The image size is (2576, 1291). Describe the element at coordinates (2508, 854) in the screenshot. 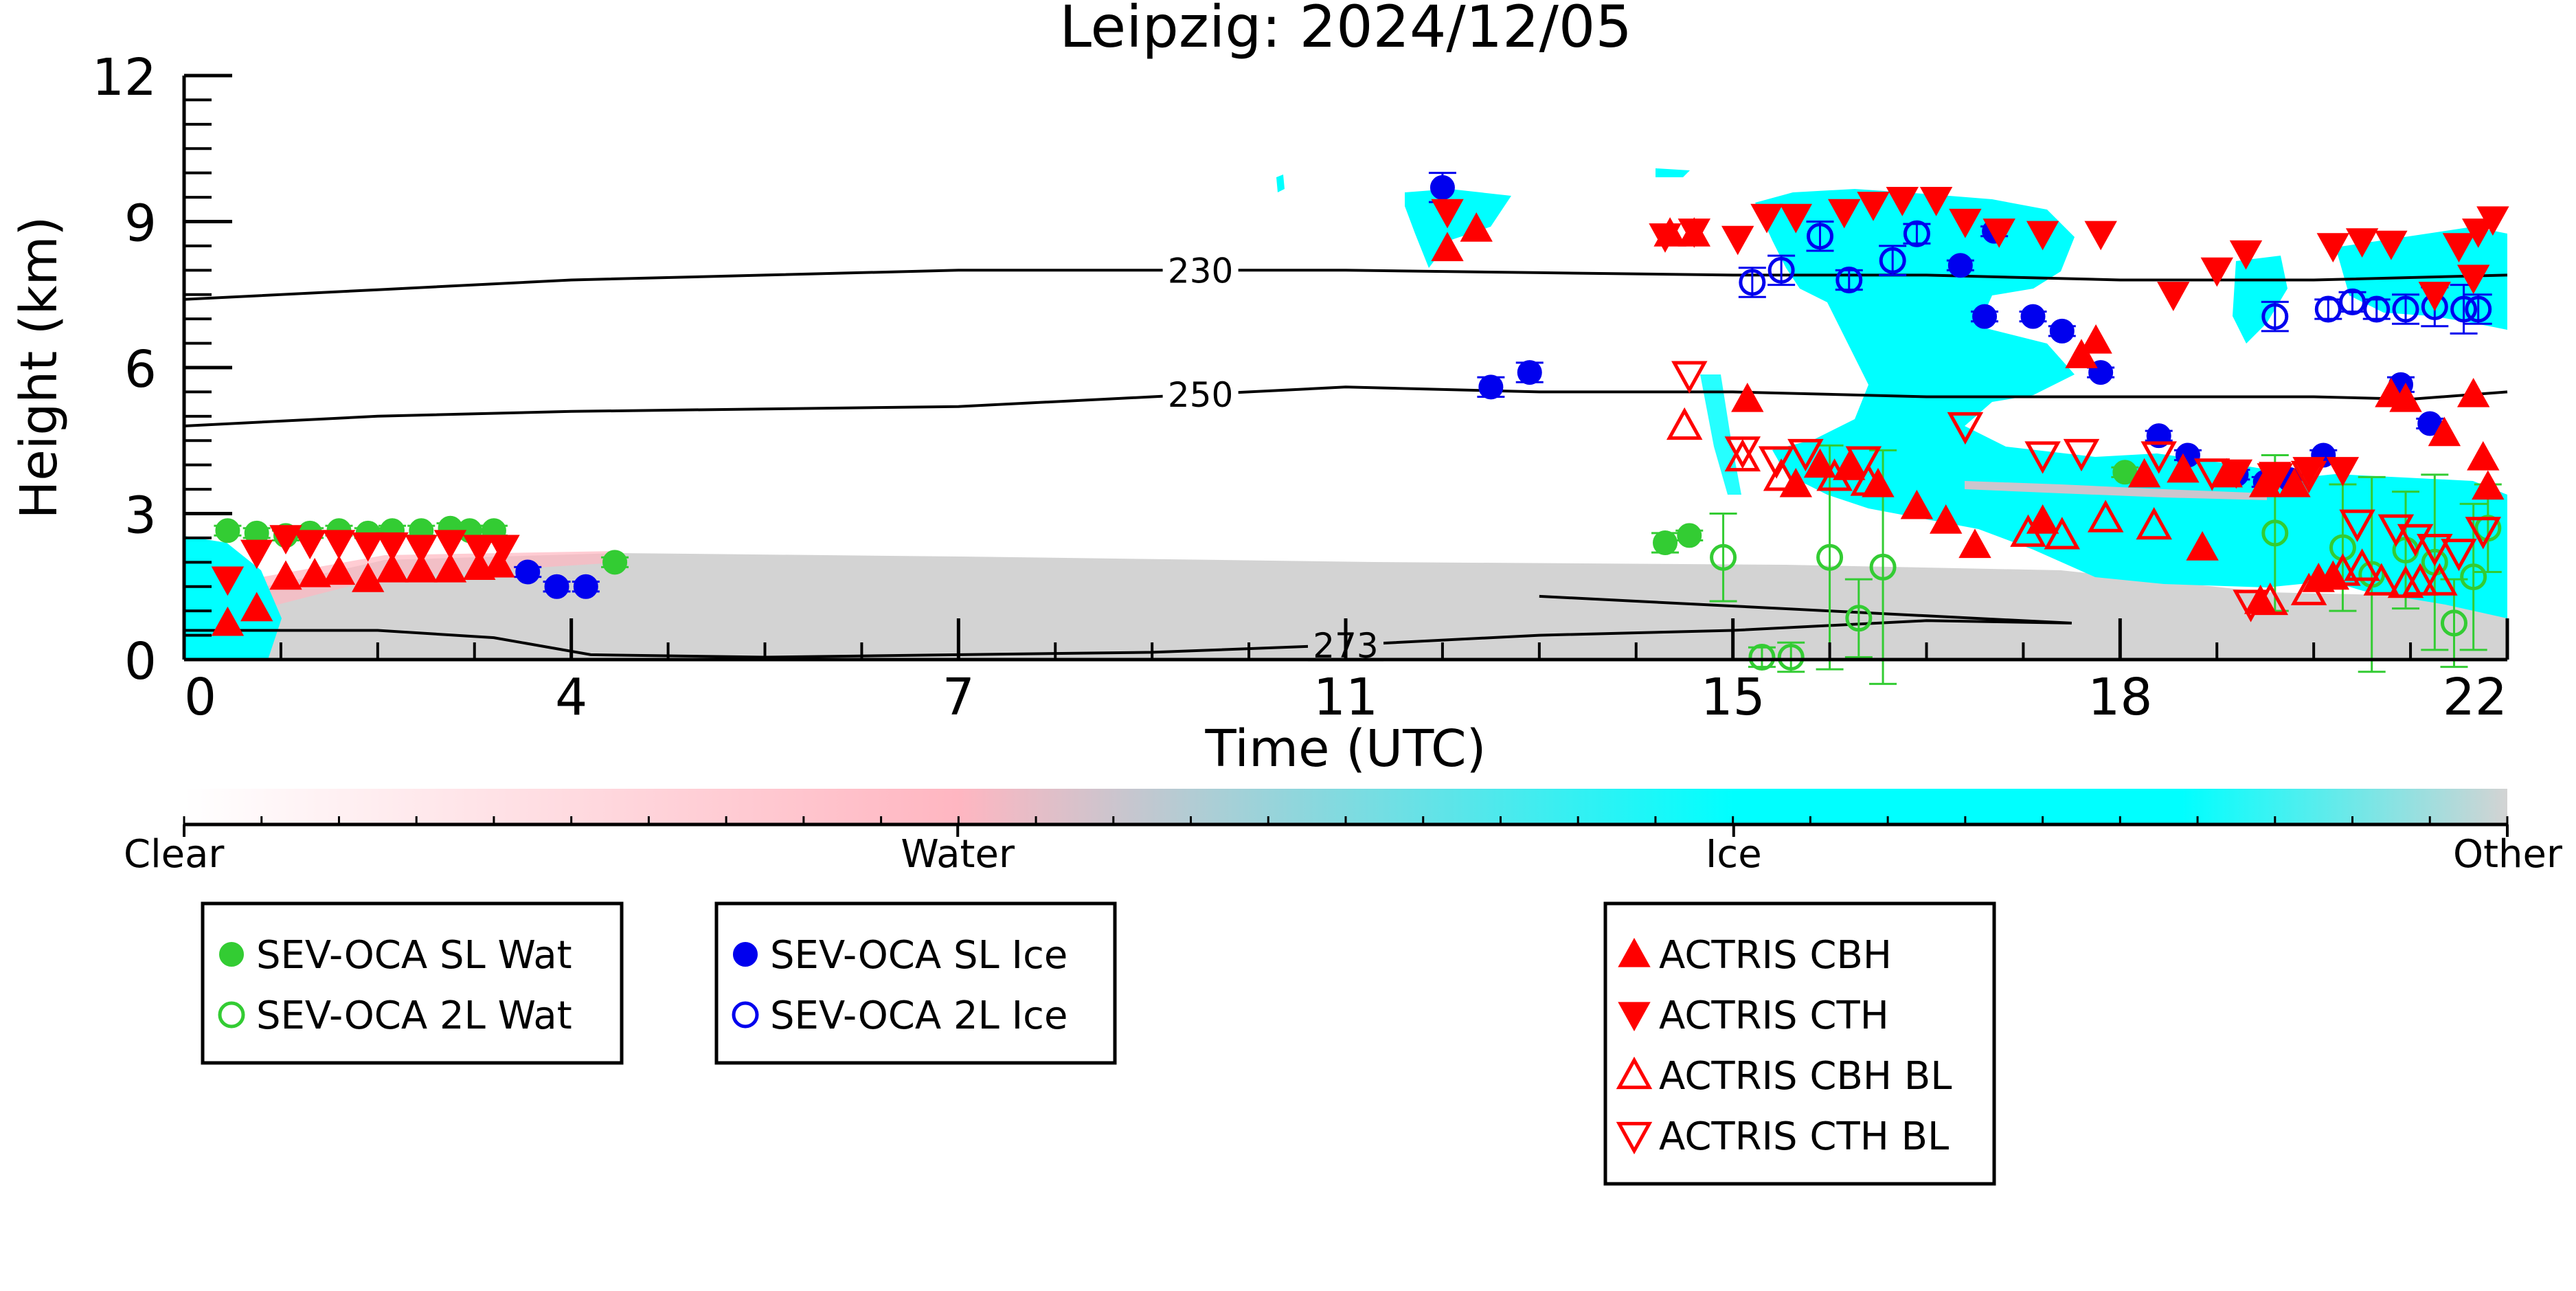

I see `colorbar-label: Other` at that location.